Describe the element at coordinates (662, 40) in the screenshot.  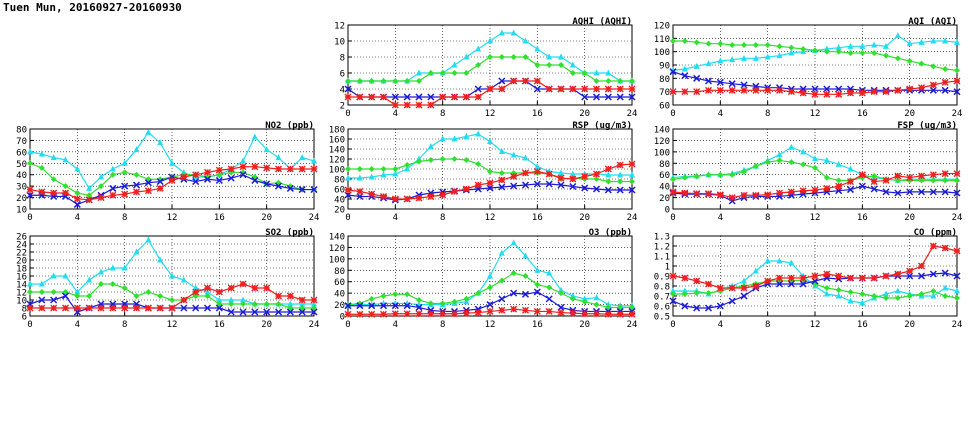
I see `y-tick-label: 110` at that location.